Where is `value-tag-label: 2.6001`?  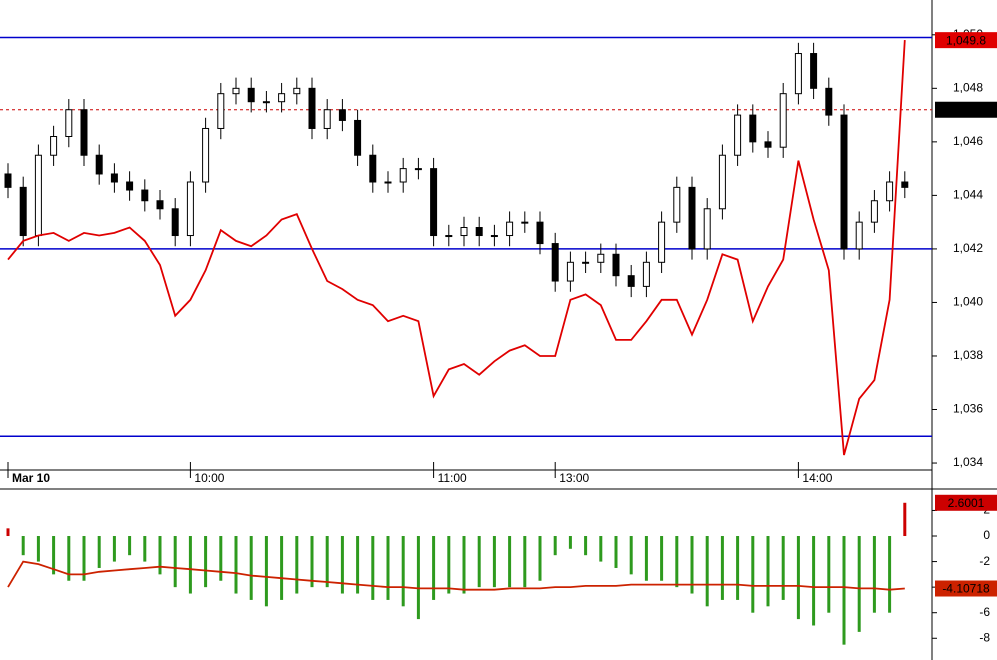
value-tag-label: 2.6001 is located at coordinates (966, 503).